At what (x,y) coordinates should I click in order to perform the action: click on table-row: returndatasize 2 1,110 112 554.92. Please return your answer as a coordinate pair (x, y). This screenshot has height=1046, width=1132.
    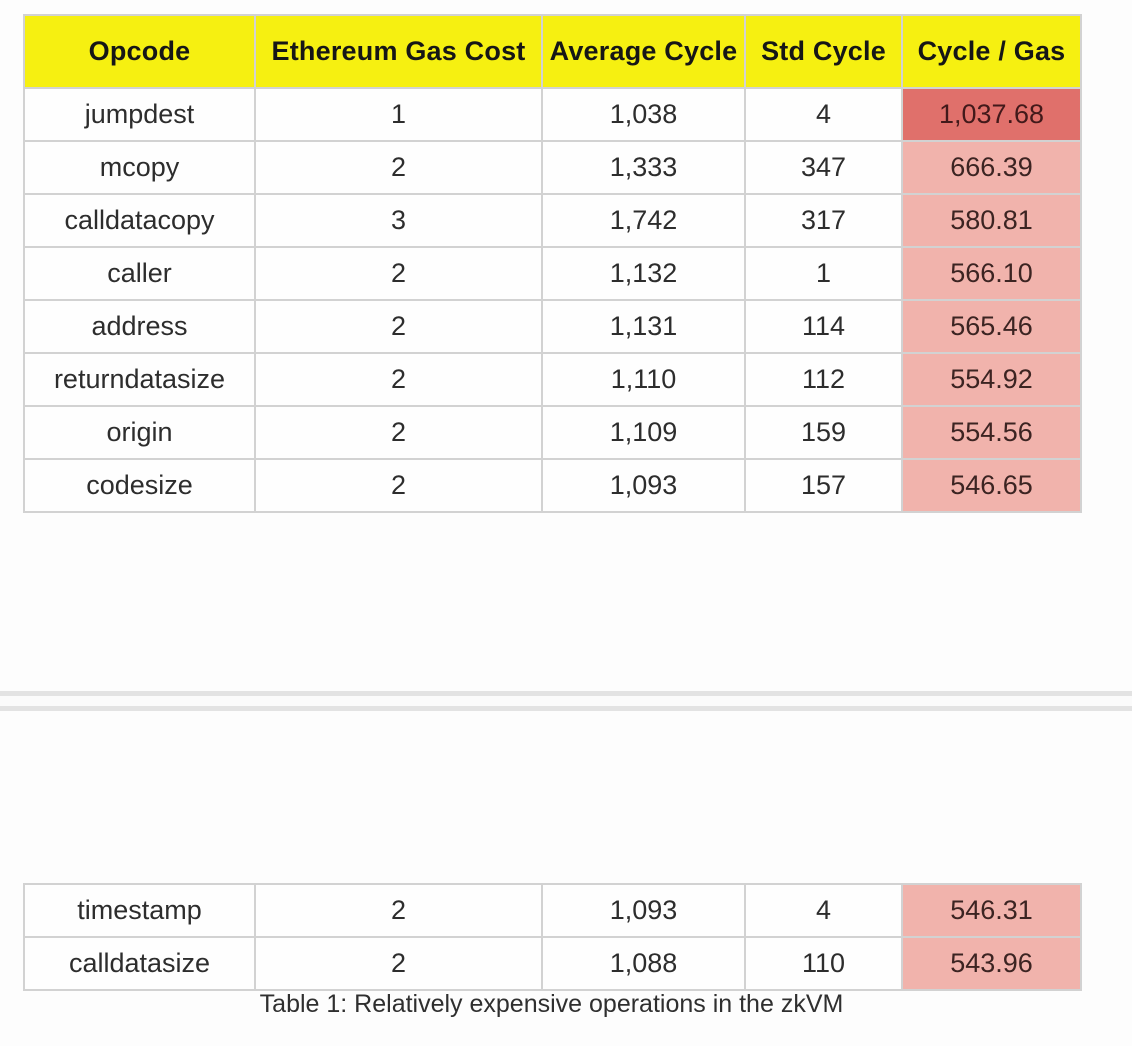
    Looking at the image, I should click on (552, 379).